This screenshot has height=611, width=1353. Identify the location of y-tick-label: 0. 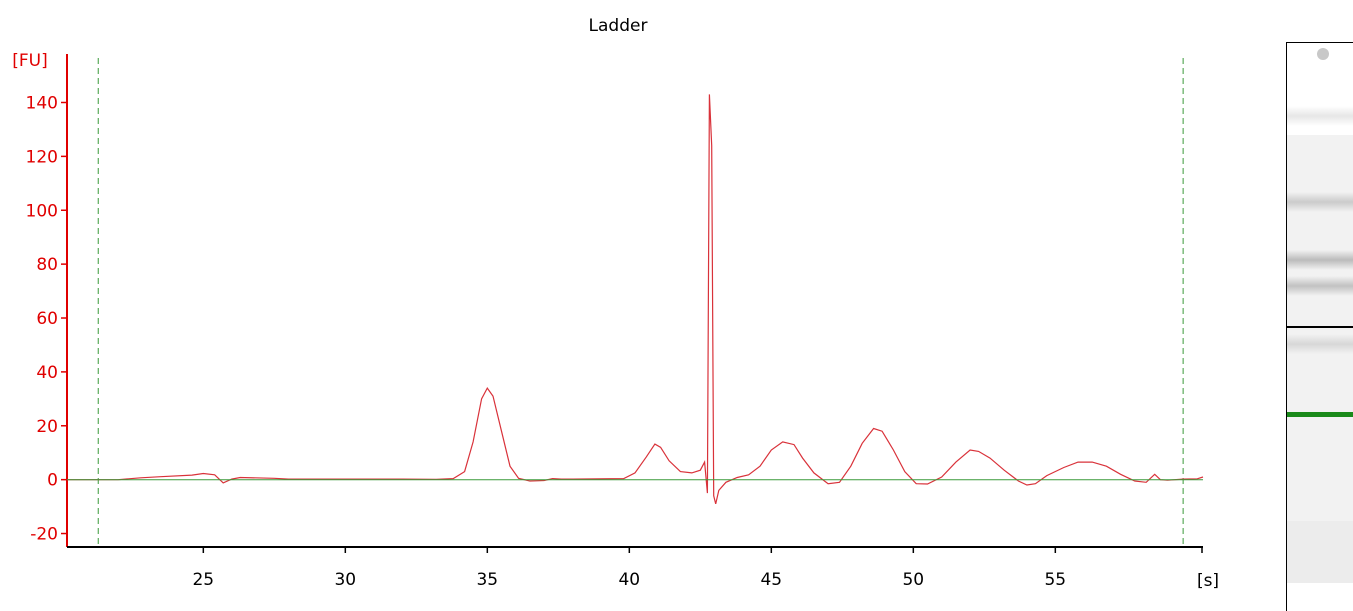
(52, 481).